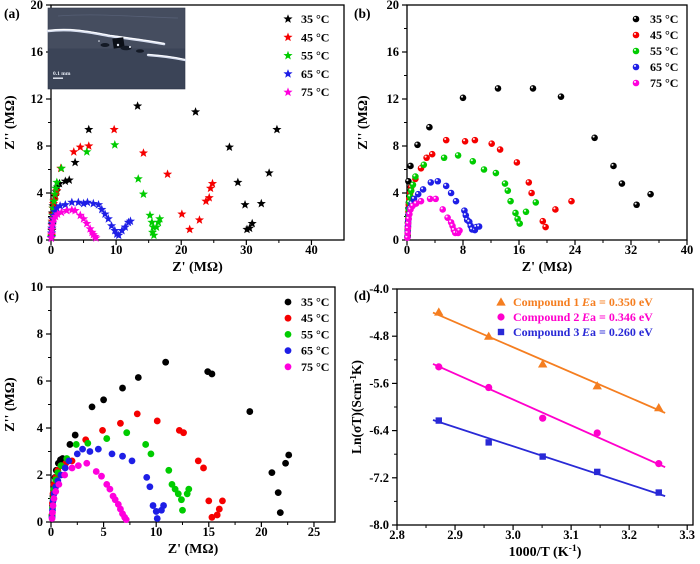 The height and width of the screenshot is (564, 700). I want to click on series-compound-3-points, so click(548, 456).